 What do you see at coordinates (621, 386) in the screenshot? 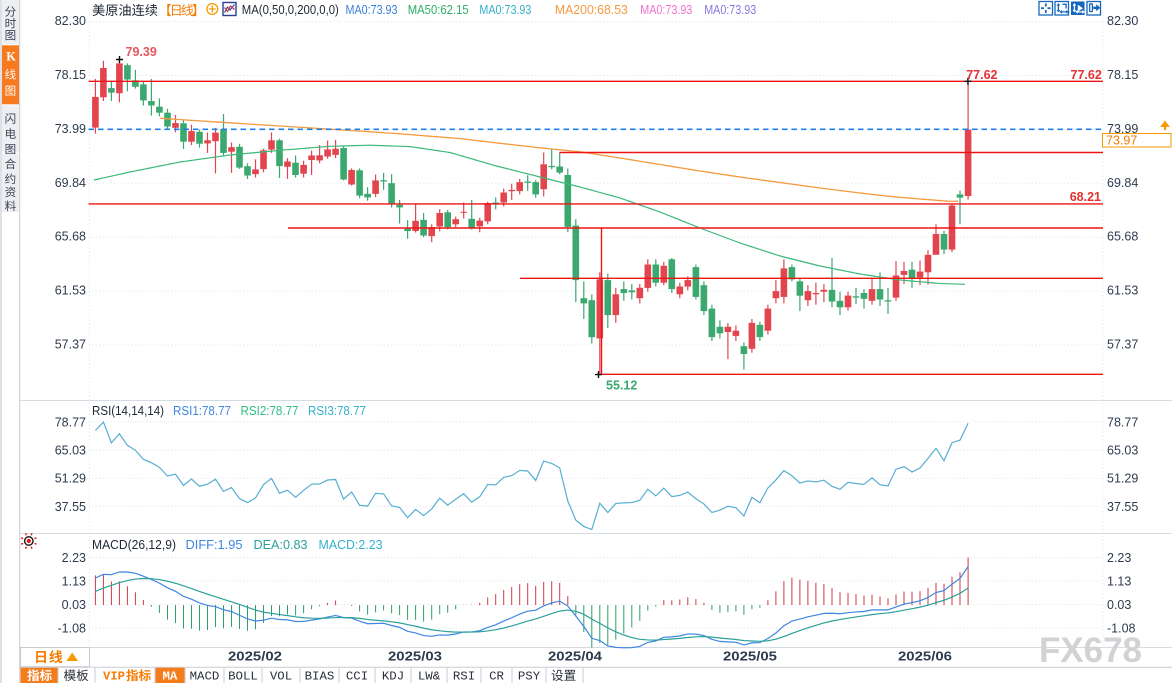
I see `svg-text: 55.12` at bounding box center [621, 386].